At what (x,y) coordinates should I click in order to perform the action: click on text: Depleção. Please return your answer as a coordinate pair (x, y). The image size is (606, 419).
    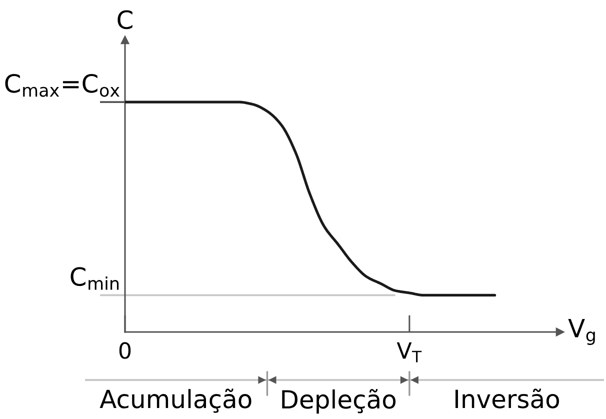
    Looking at the image, I should click on (339, 401).